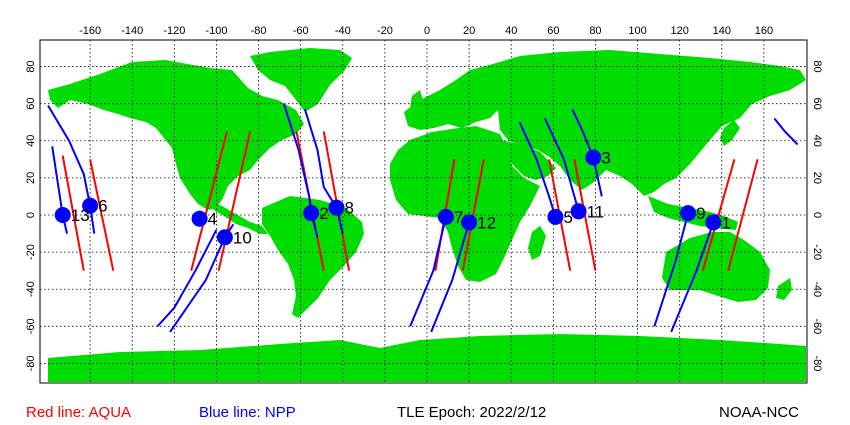 The image size is (850, 425). What do you see at coordinates (385, 31) in the screenshot?
I see `lon-tick-label: -20` at bounding box center [385, 31].